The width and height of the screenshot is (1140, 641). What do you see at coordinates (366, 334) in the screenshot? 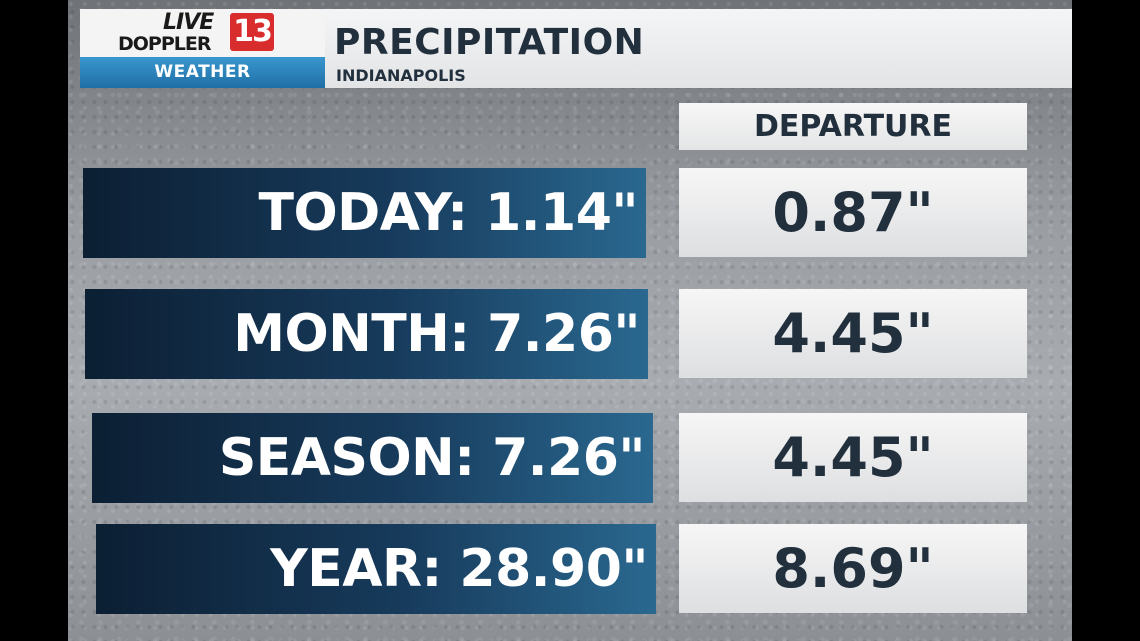
I see `month-label: MONTH: 7.26"` at bounding box center [366, 334].